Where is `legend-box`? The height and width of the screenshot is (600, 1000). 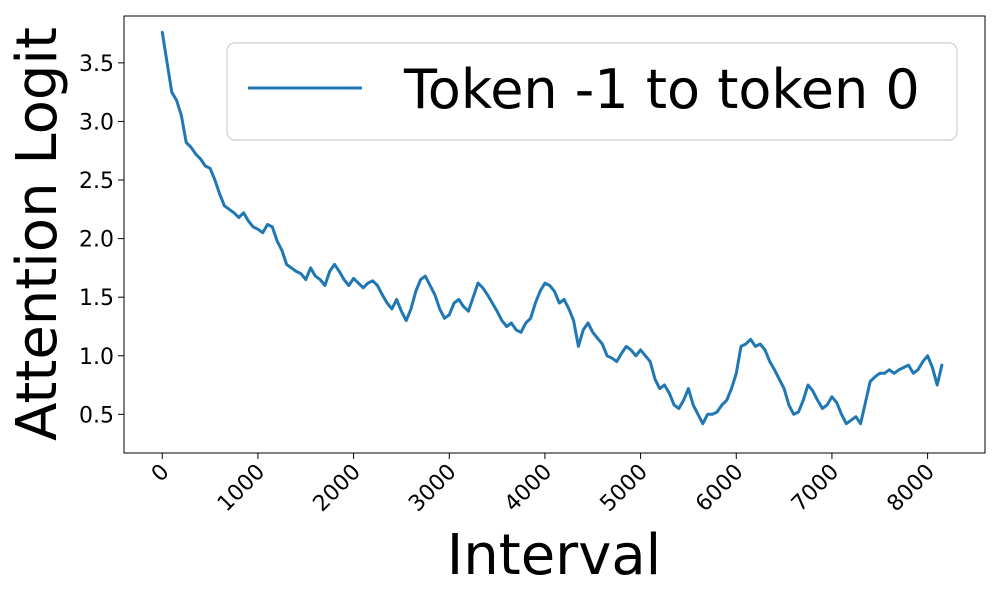 legend-box is located at coordinates (592, 91).